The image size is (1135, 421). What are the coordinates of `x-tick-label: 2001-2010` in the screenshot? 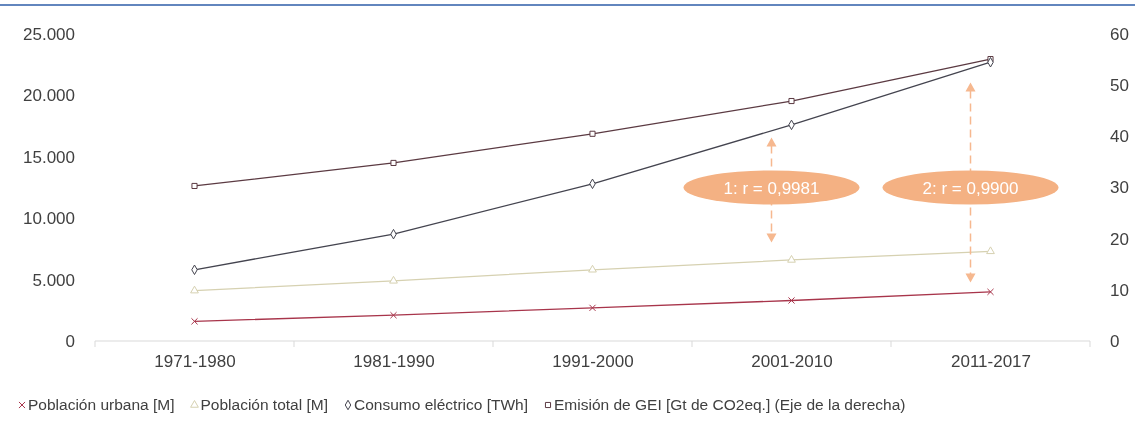 It's located at (792, 362).